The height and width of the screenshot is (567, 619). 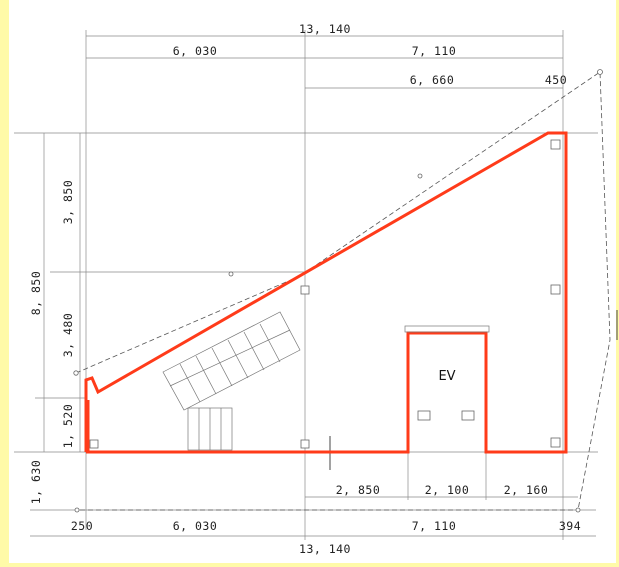 I want to click on dim-height-upper: 3, 850, so click(x=68, y=202).